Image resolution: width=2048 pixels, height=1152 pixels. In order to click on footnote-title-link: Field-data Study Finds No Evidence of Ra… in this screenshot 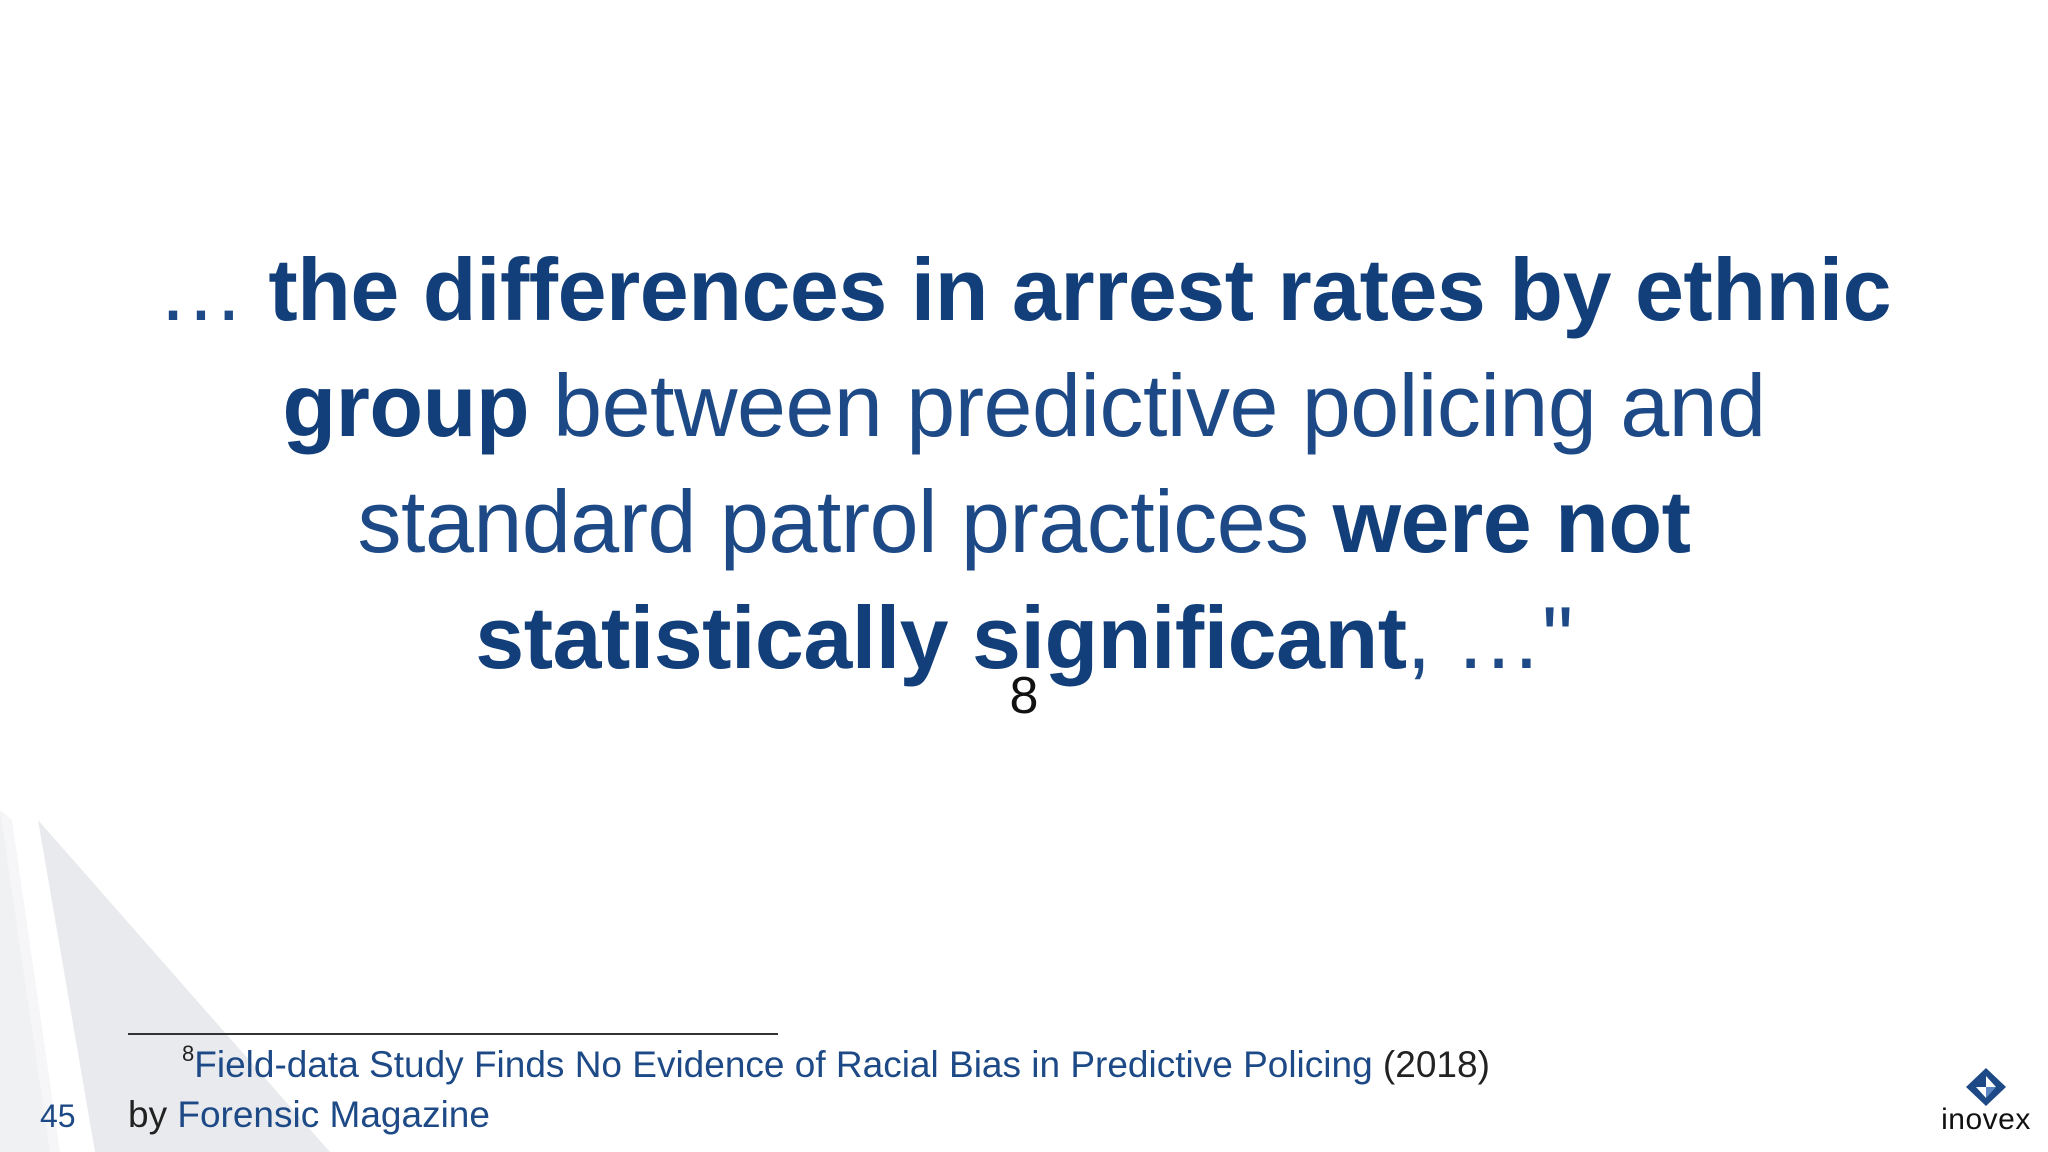, I will do `click(783, 1064)`.